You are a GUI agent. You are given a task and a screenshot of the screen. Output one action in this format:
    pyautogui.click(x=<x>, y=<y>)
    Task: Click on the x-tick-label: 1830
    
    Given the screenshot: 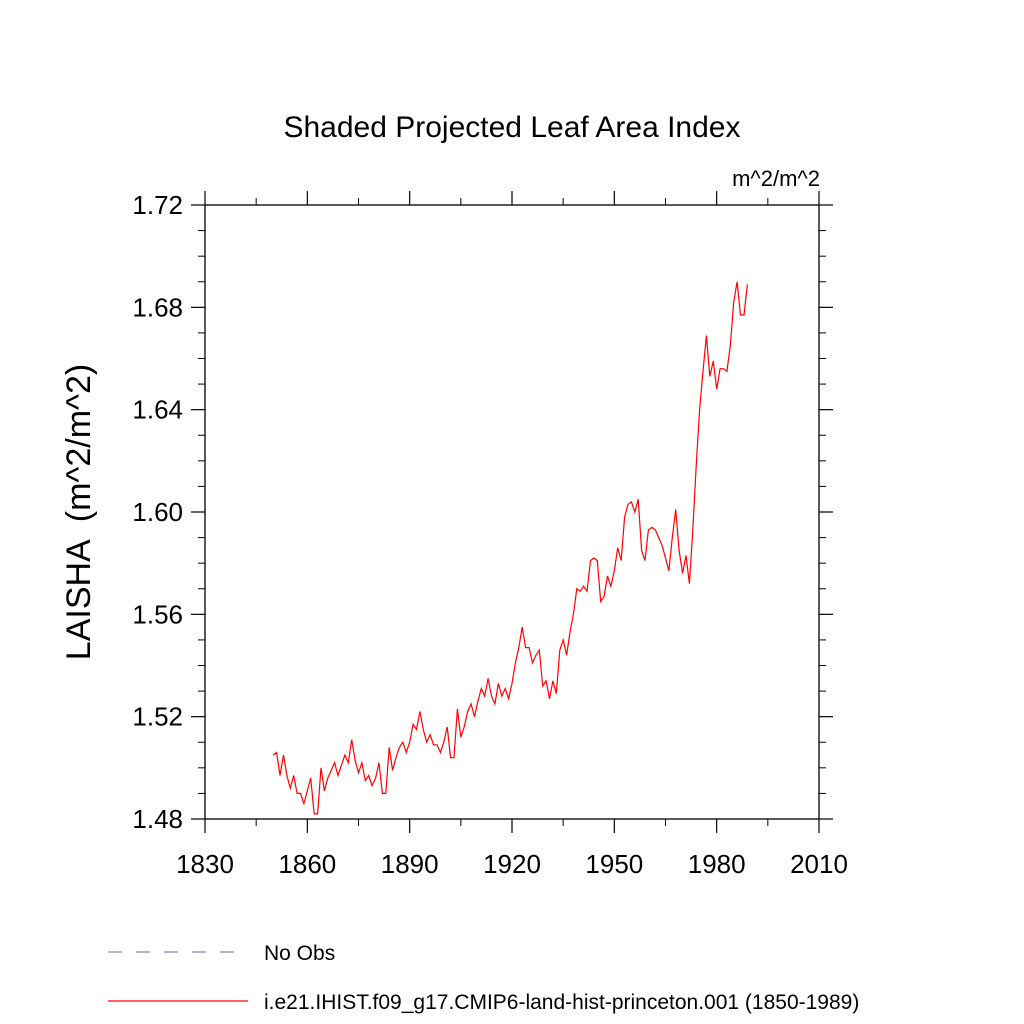 What is the action you would take?
    pyautogui.click(x=205, y=864)
    